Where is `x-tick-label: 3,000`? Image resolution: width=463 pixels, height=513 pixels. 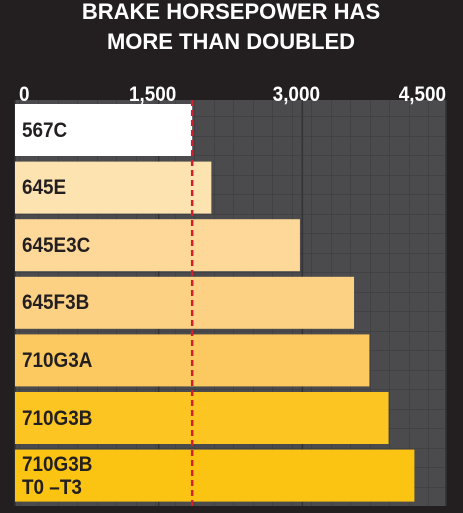
x-tick-label: 3,000 is located at coordinates (296, 94).